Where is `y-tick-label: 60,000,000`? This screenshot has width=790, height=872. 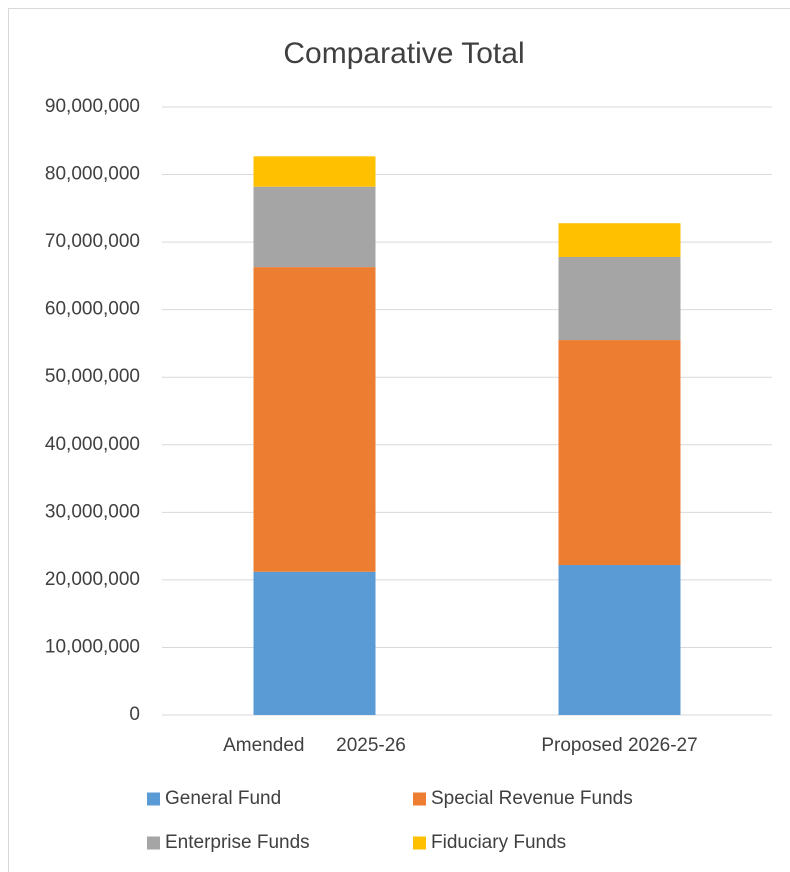 y-tick-label: 60,000,000 is located at coordinates (92, 309).